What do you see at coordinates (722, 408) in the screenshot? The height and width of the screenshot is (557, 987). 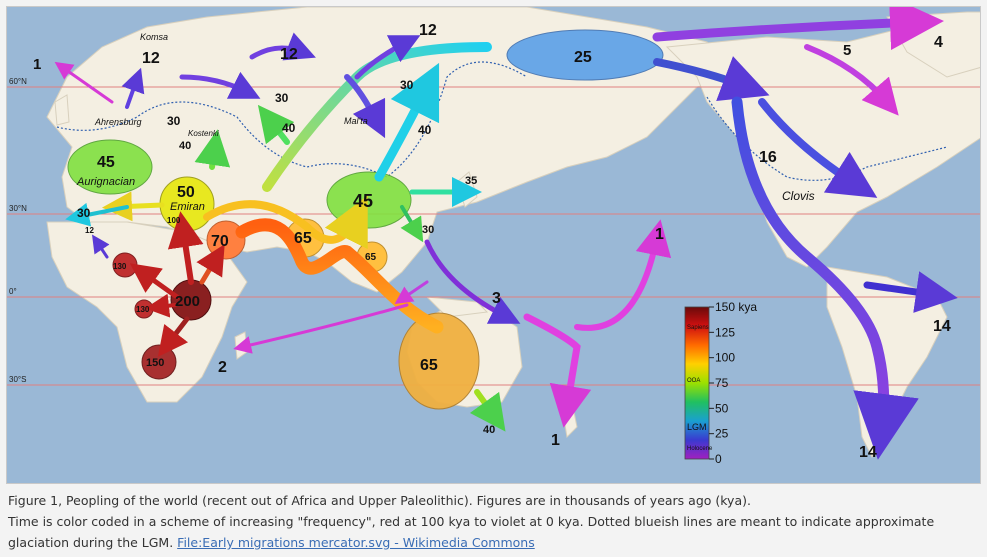 I see `legend-tick-label: 50` at bounding box center [722, 408].